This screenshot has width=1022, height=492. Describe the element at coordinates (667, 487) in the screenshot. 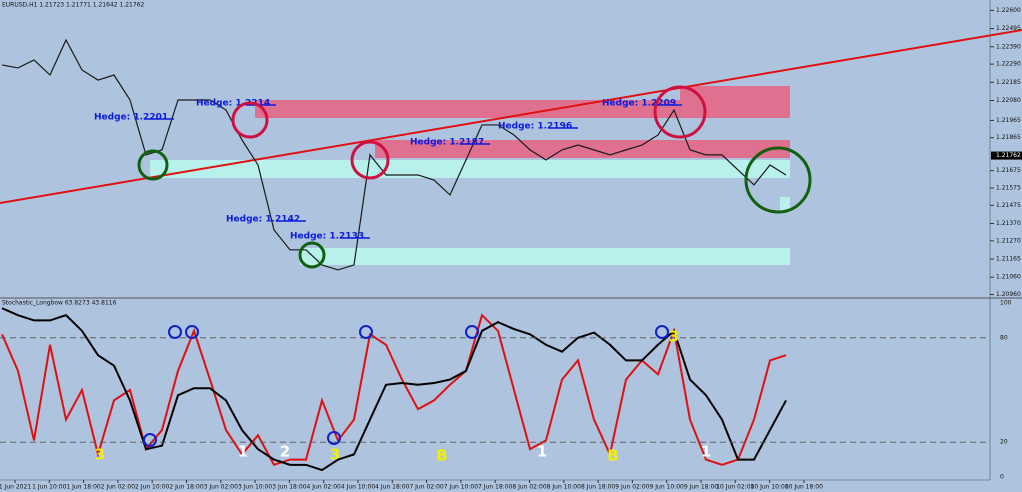

I see `x-tick-label: 9 Jun 10:00` at that location.